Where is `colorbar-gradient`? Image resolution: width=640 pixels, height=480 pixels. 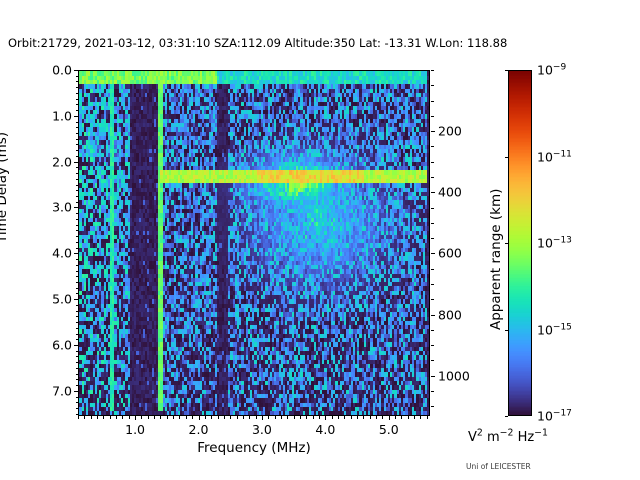
colorbar-gradient is located at coordinates (520, 243).